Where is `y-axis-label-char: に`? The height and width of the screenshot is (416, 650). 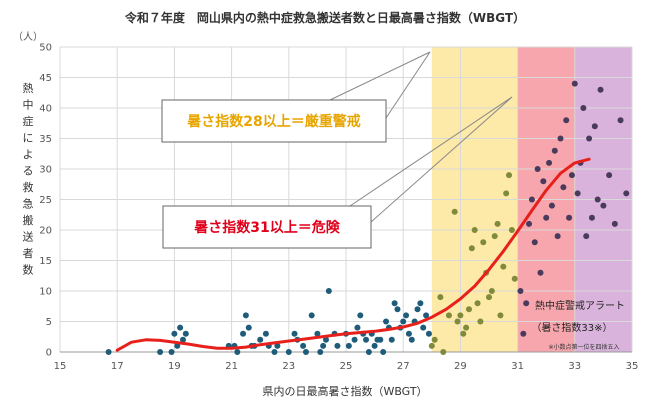 y-axis-label-char: に is located at coordinates (28, 138).